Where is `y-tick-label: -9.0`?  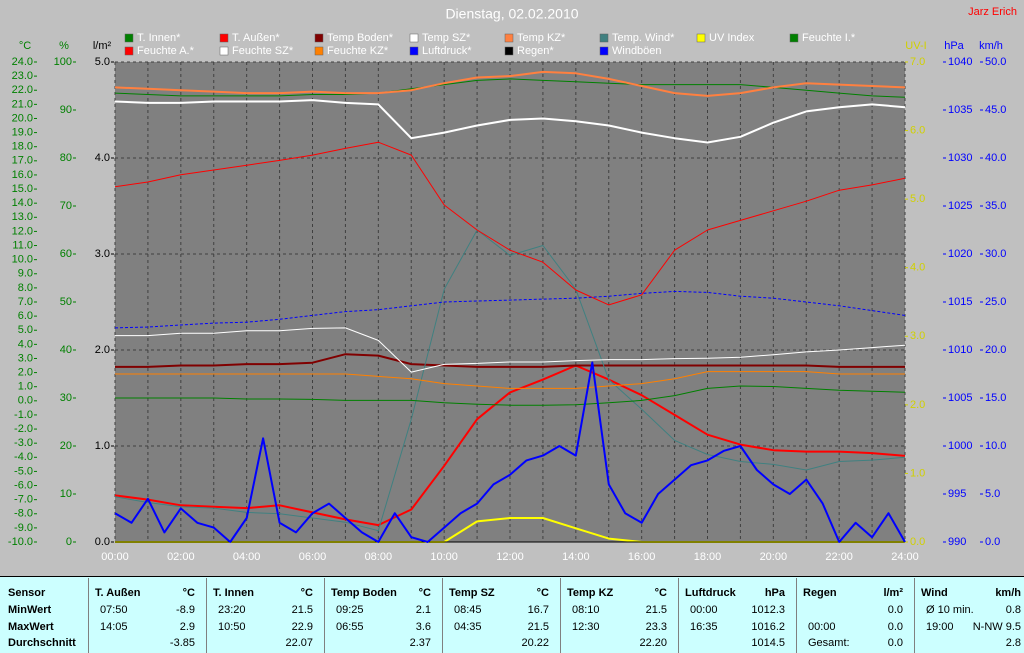
y-tick-label: -9.0 is located at coordinates (23, 528).